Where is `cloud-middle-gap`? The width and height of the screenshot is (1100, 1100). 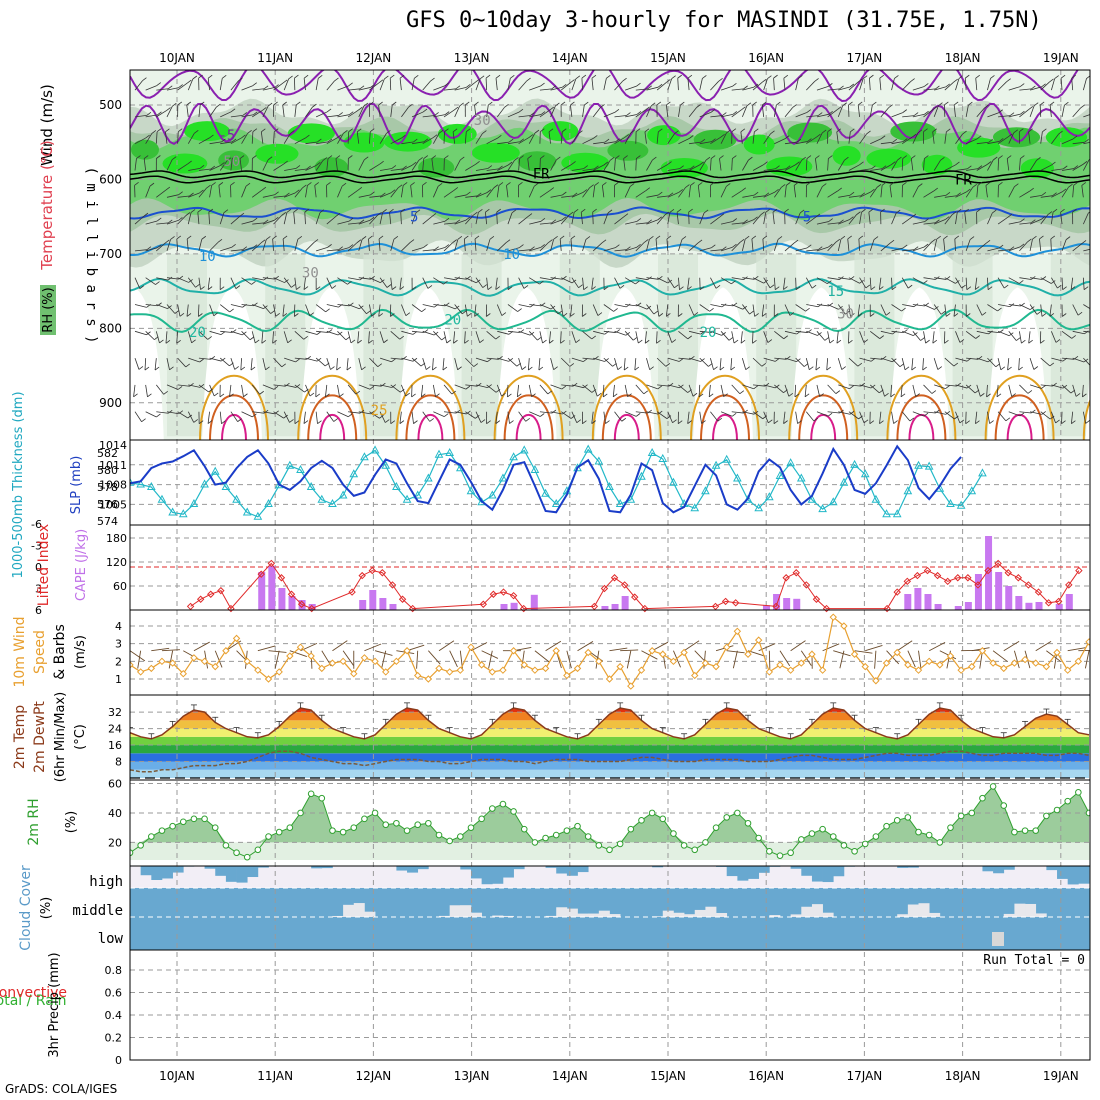
cloud-middle-gap is located at coordinates (668, 913).